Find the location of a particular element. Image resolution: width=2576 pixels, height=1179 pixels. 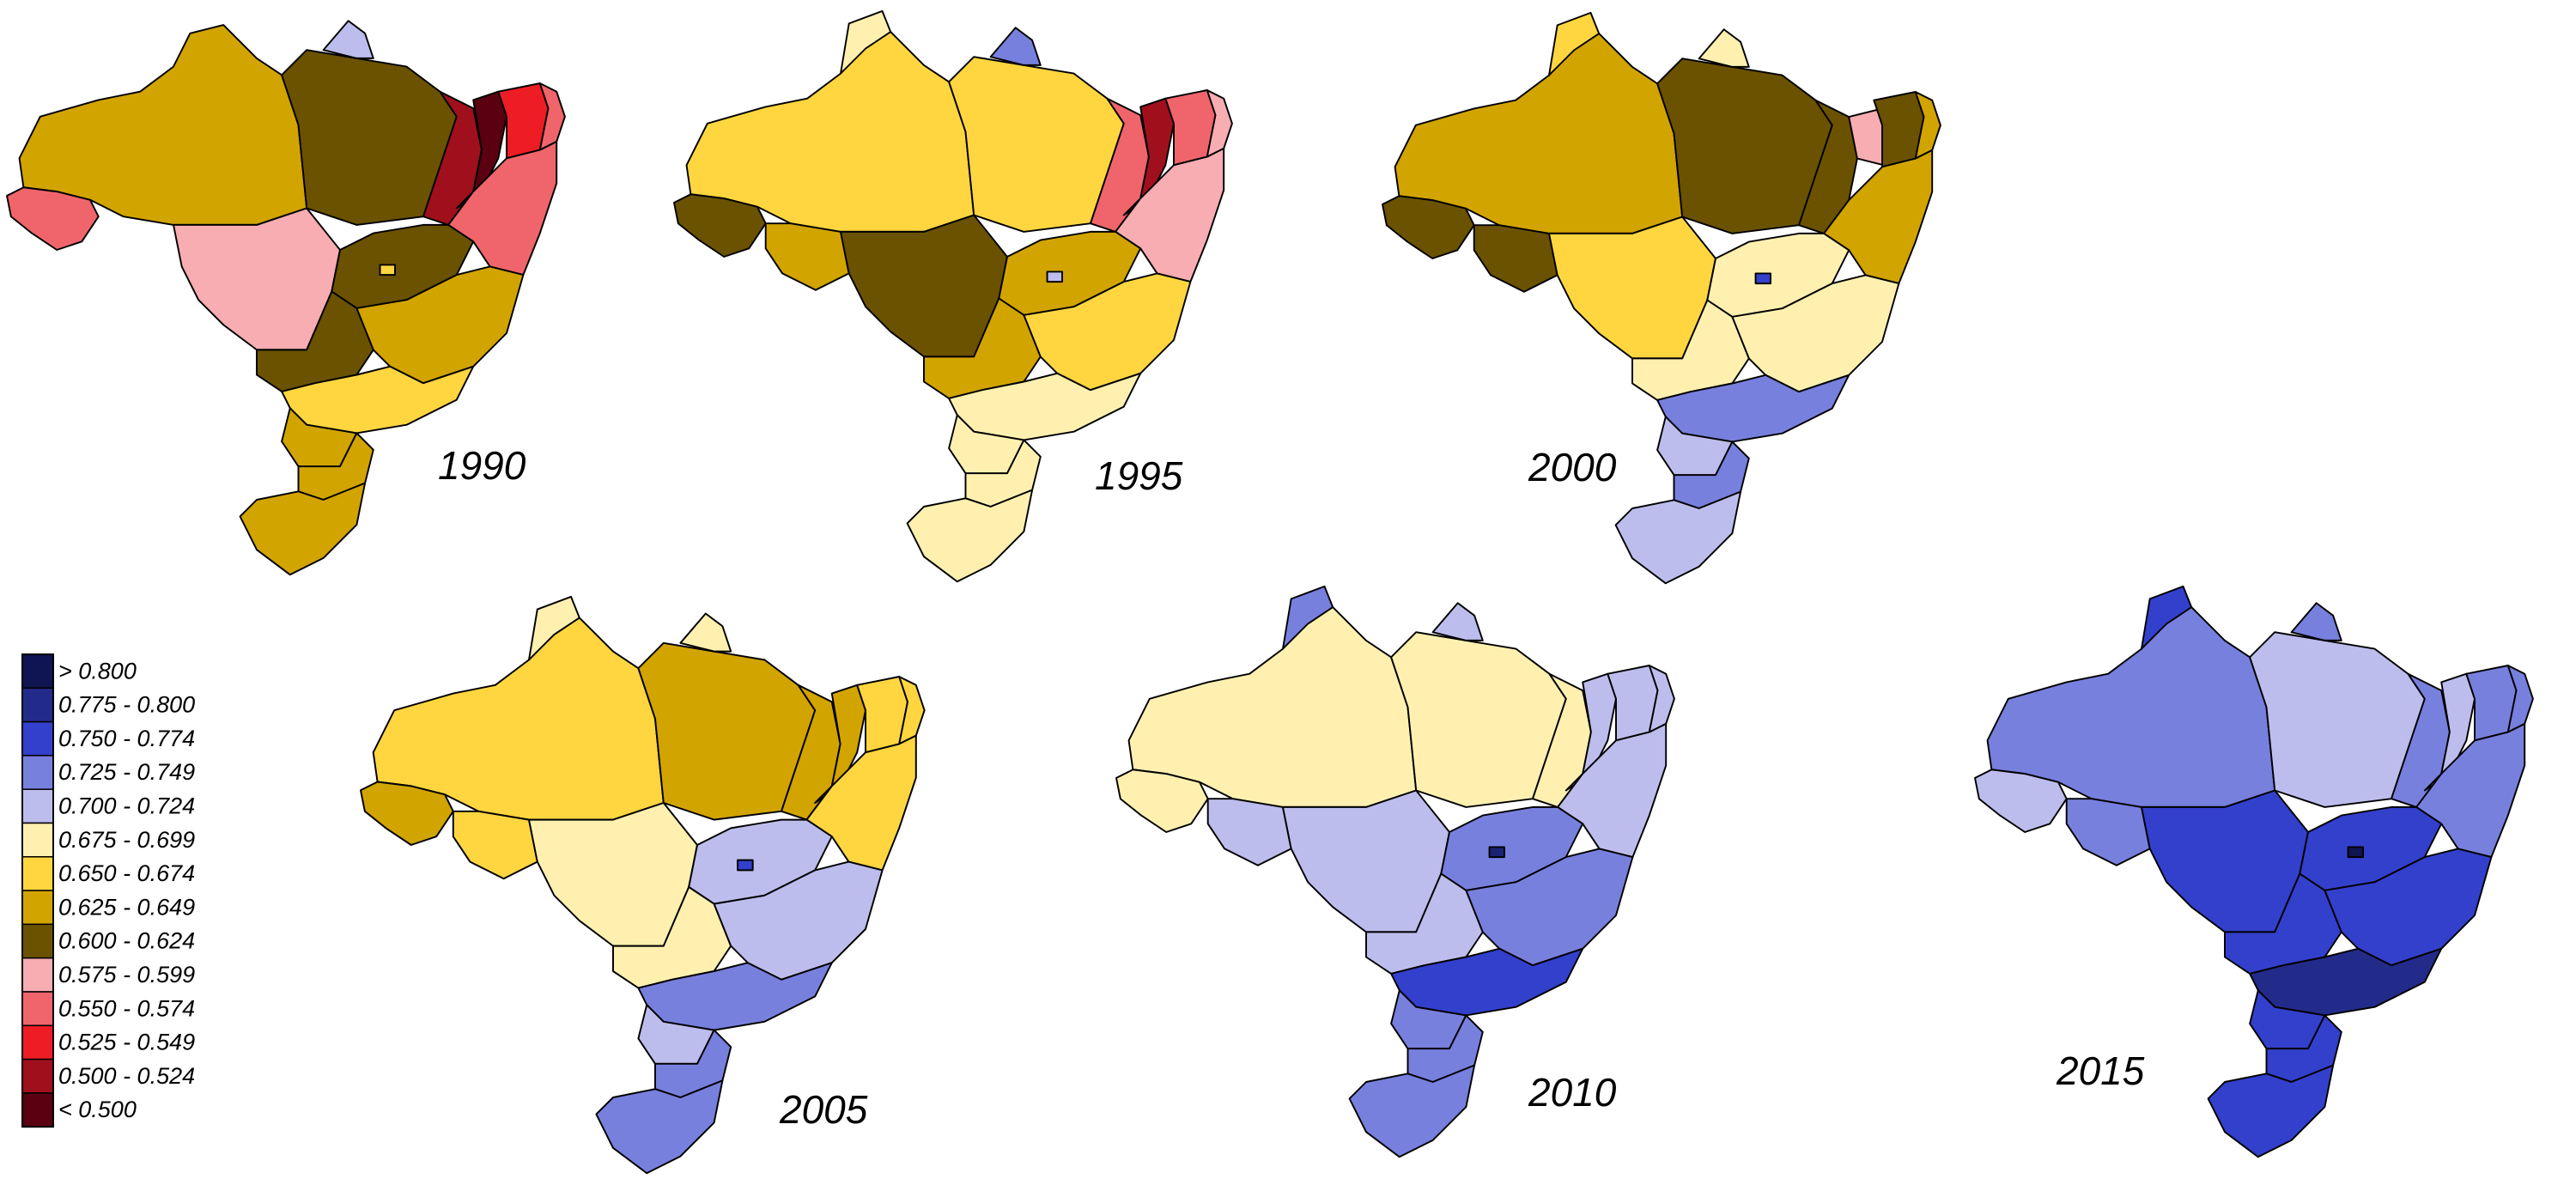

map-2000-region-north-north is located at coordinates (1575, 43).